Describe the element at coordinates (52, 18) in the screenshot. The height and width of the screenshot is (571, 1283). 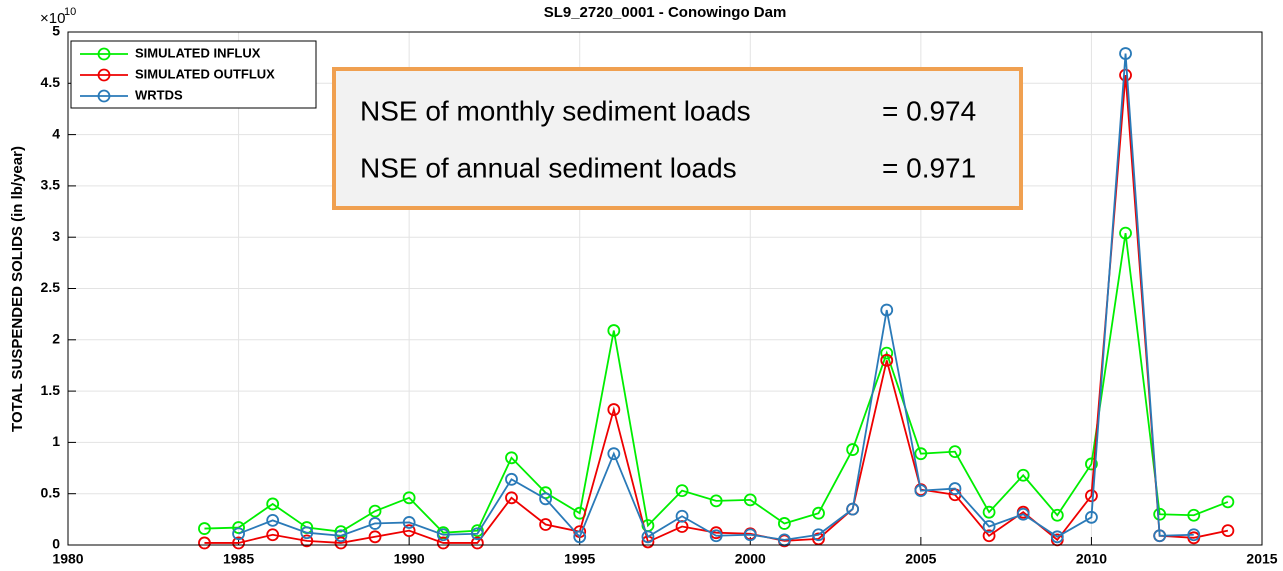
I see `y-exponent: ×10` at that location.